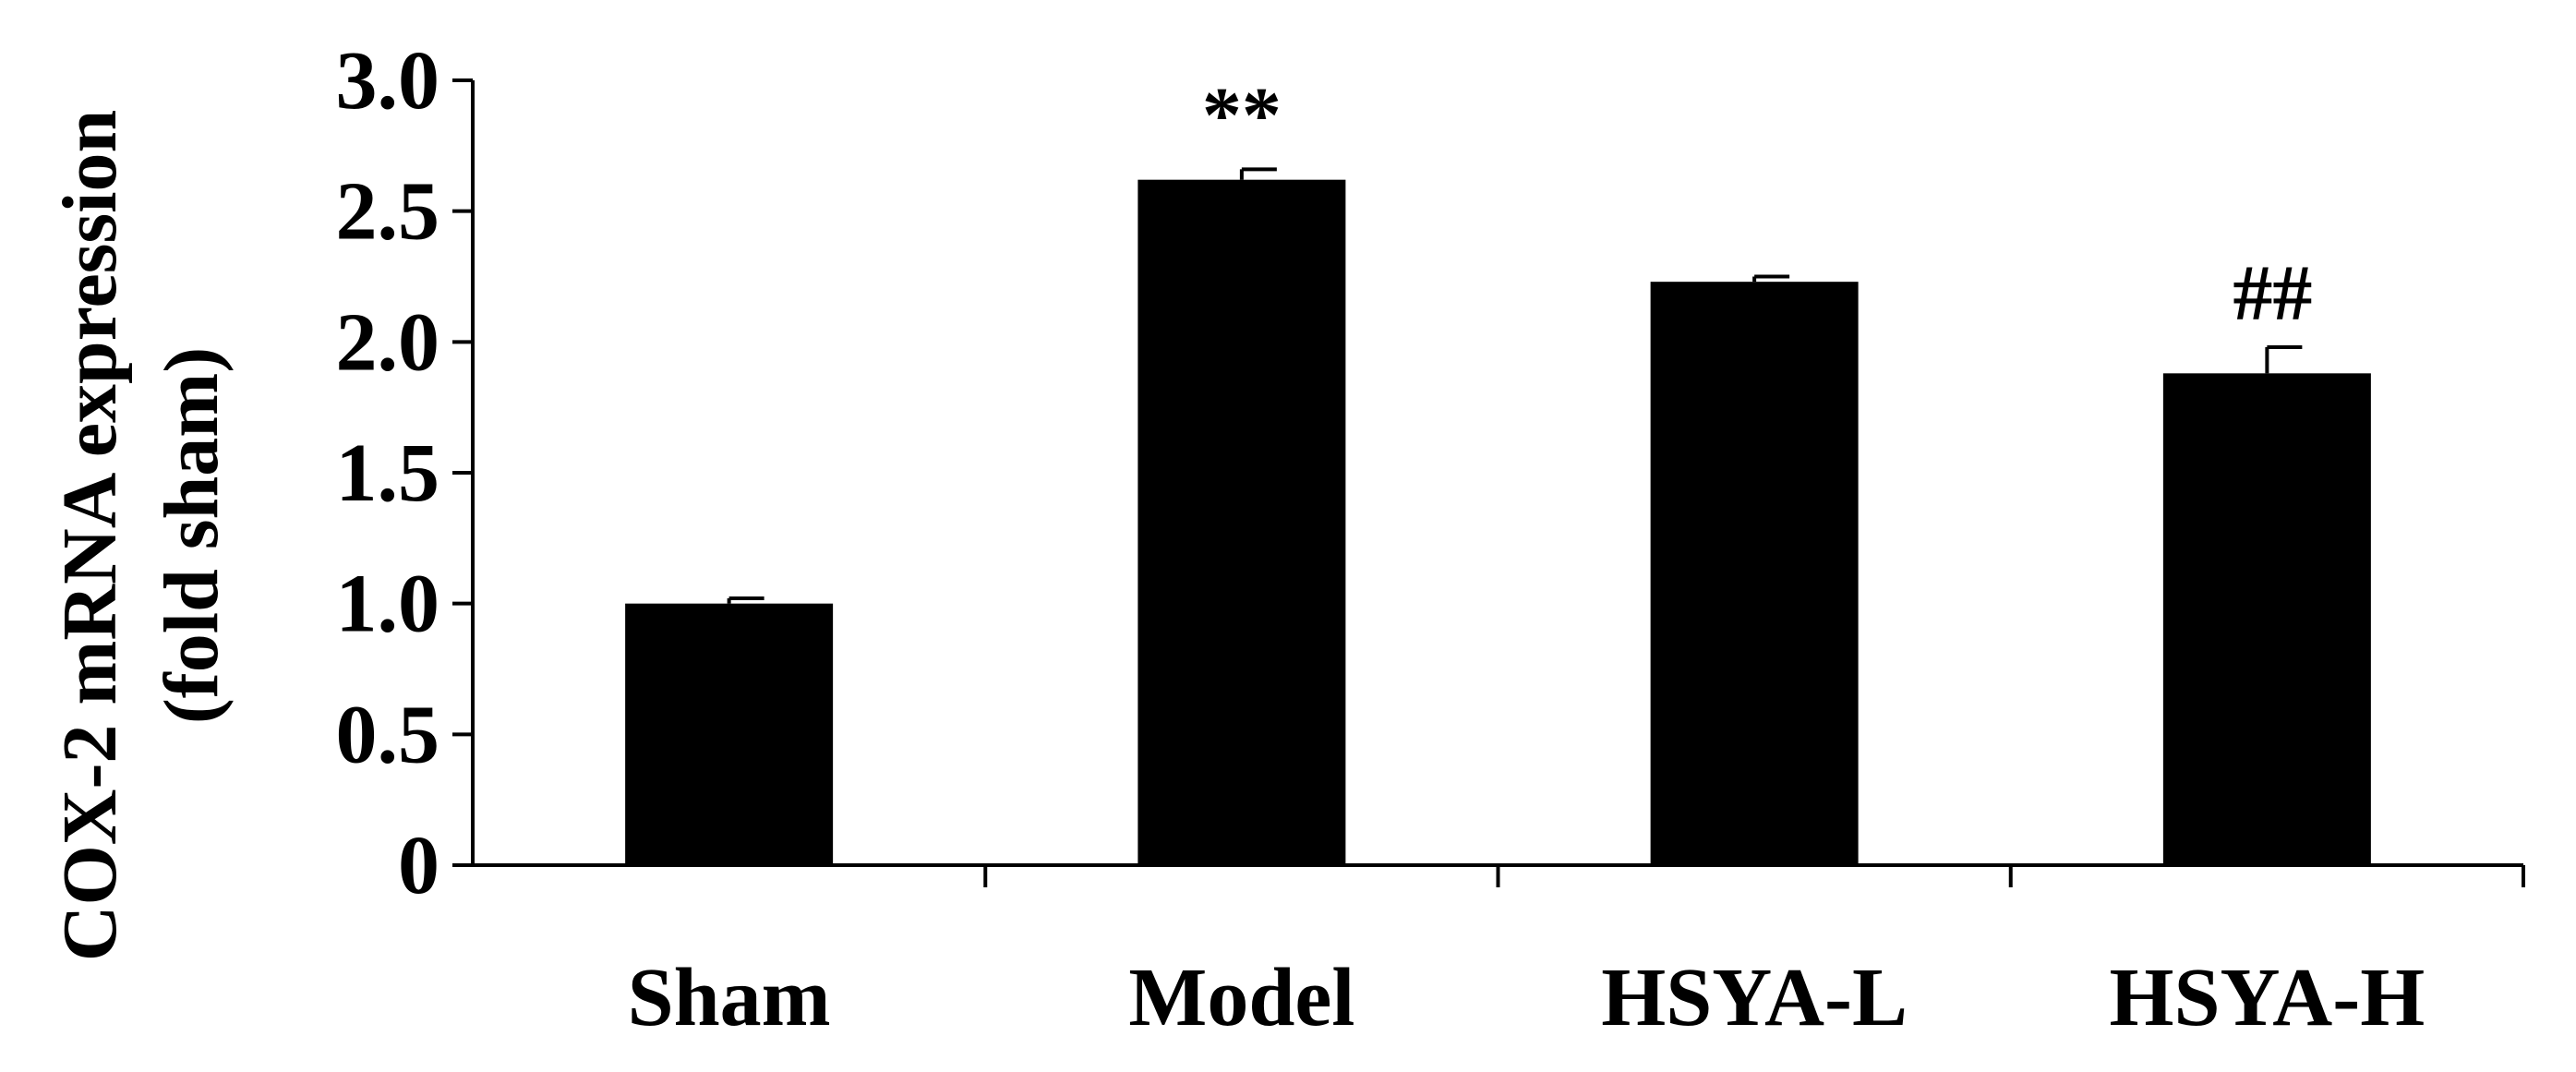 Image resolution: width=2576 pixels, height=1072 pixels. What do you see at coordinates (388, 604) in the screenshot?
I see `y-tick-label: 1.0` at bounding box center [388, 604].